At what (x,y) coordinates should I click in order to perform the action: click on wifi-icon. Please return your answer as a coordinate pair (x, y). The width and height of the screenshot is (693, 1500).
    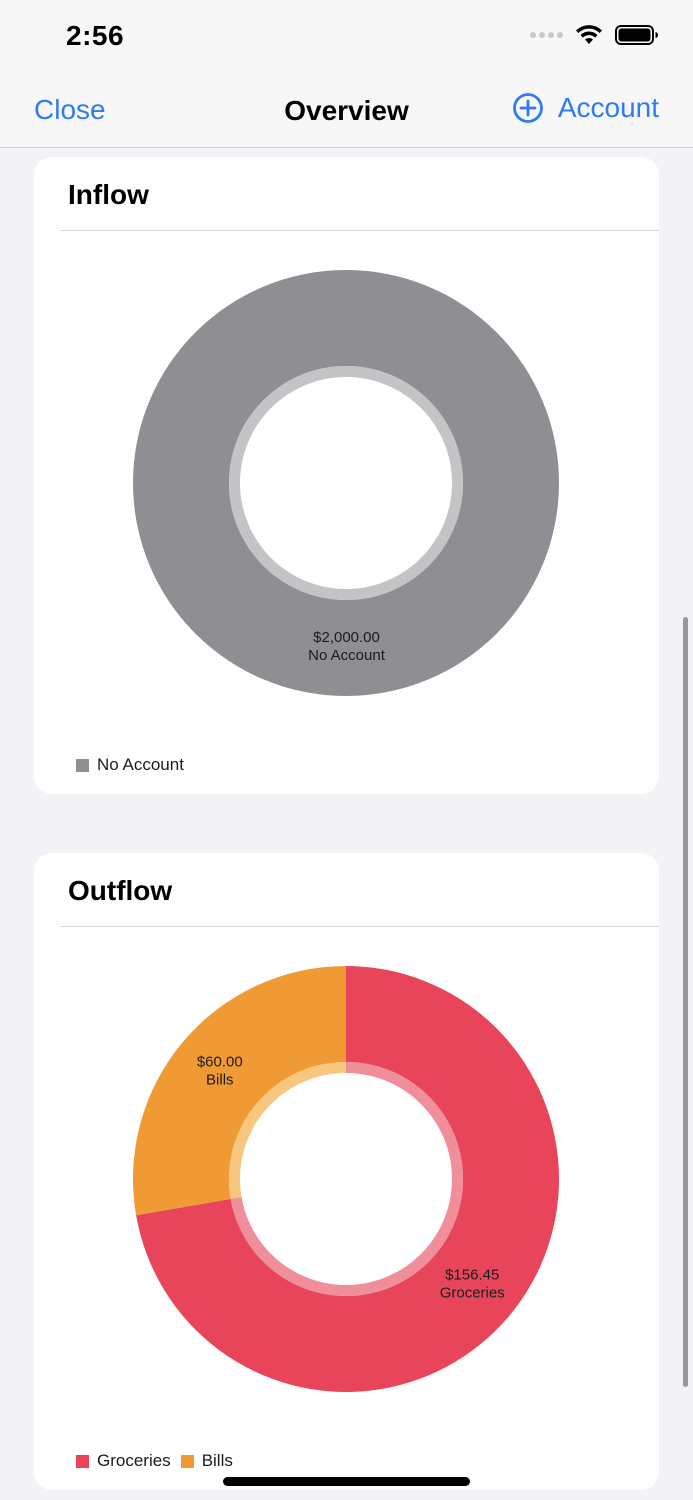
    Looking at the image, I should click on (589, 34).